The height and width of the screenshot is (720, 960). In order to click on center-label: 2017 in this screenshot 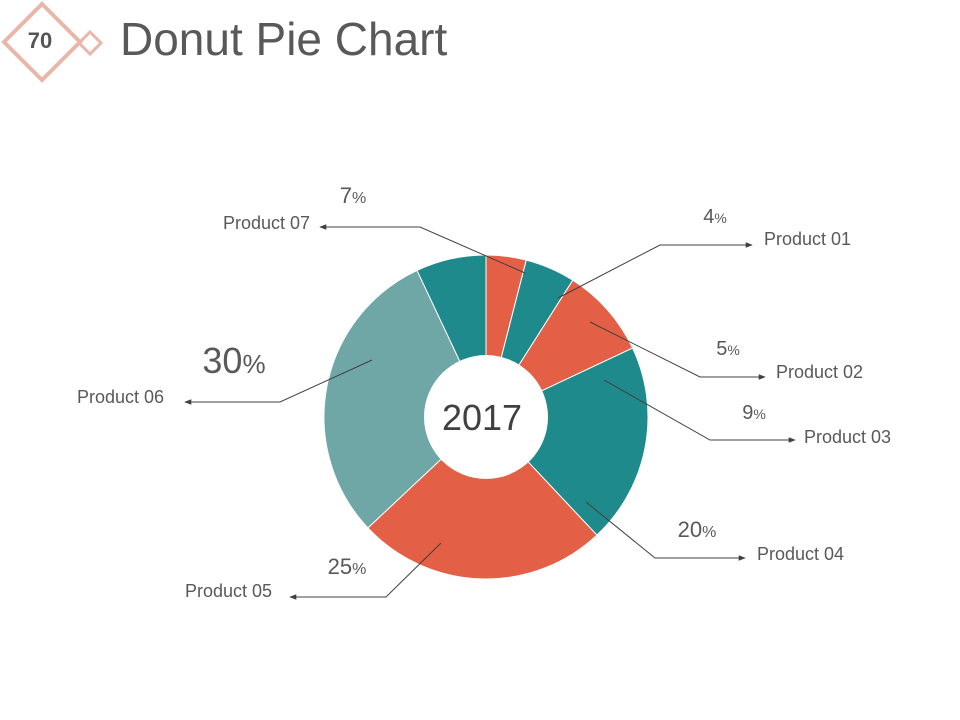, I will do `click(482, 417)`.